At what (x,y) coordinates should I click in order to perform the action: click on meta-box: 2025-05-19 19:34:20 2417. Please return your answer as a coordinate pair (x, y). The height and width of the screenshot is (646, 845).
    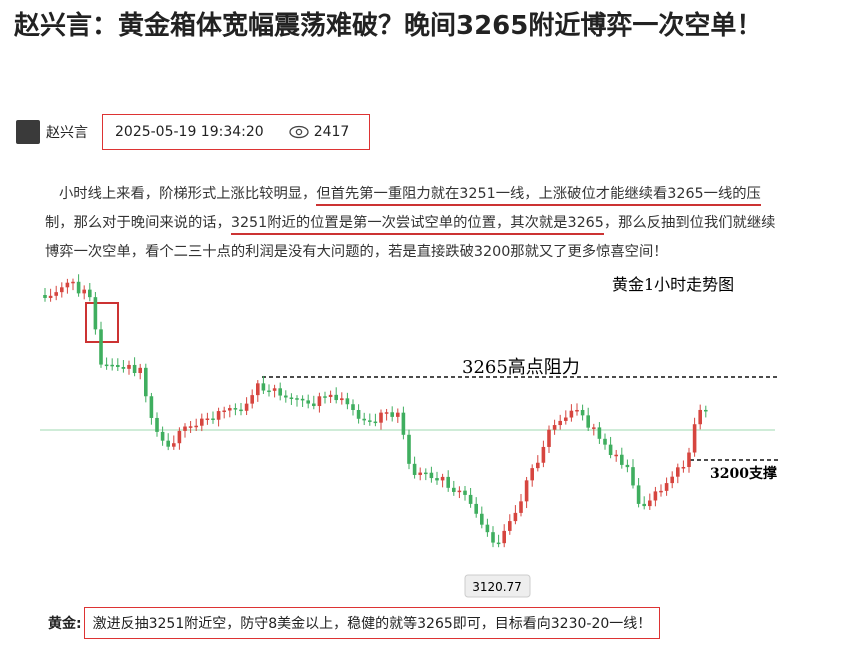
    Looking at the image, I should click on (236, 132).